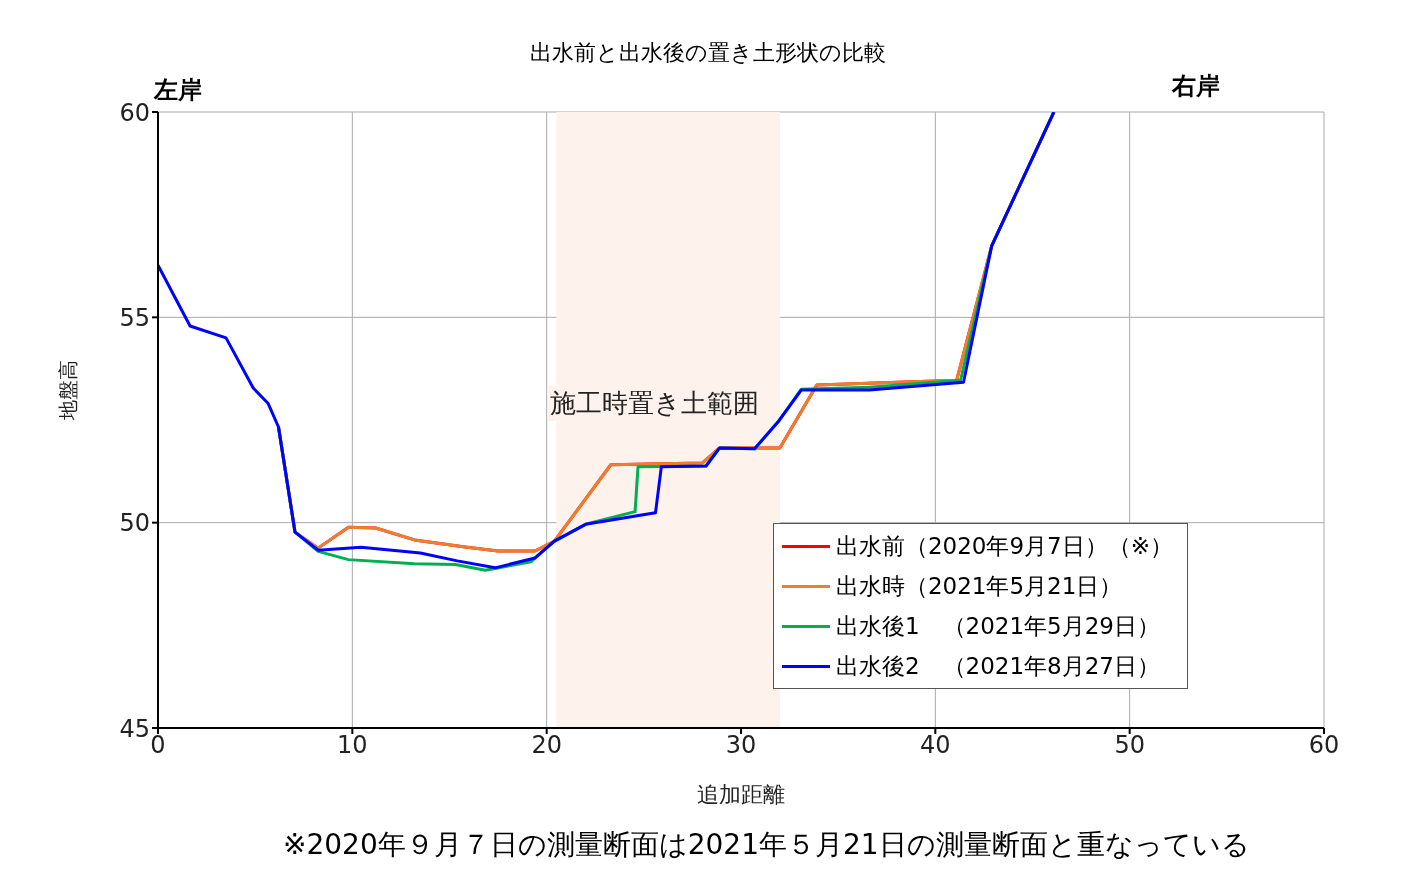  What do you see at coordinates (655, 403) in the screenshot?
I see `band-label: 施工時置き土範囲` at bounding box center [655, 403].